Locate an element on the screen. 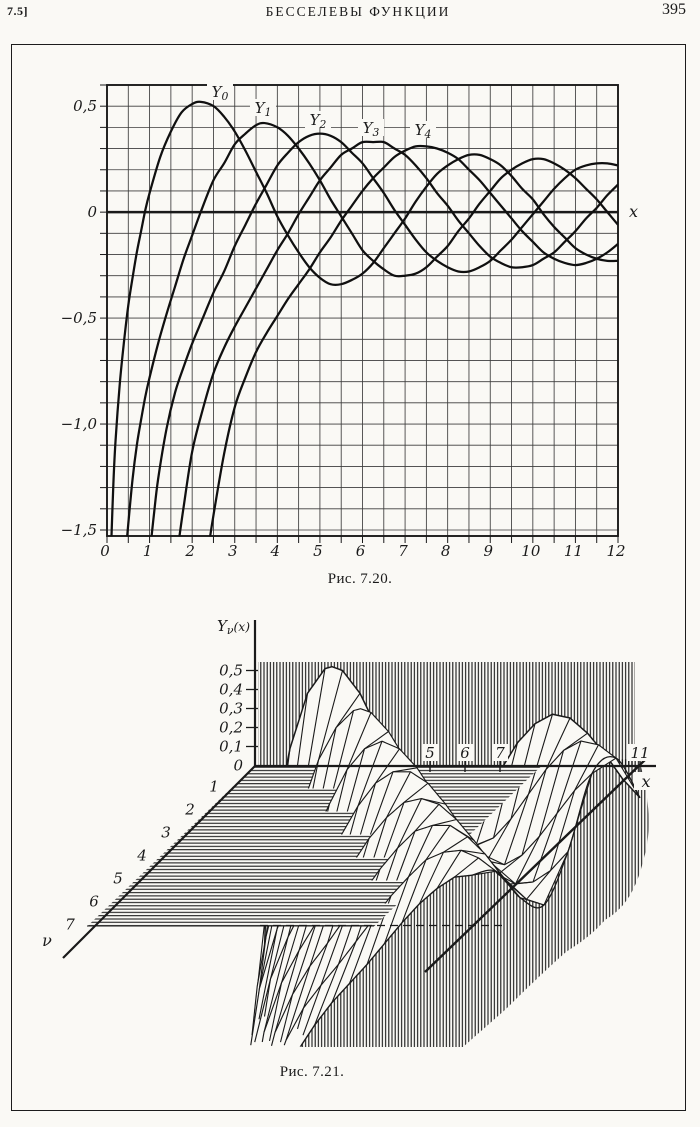 This screenshot has width=700, height=1127. svg-text: ν is located at coordinates (47, 940).